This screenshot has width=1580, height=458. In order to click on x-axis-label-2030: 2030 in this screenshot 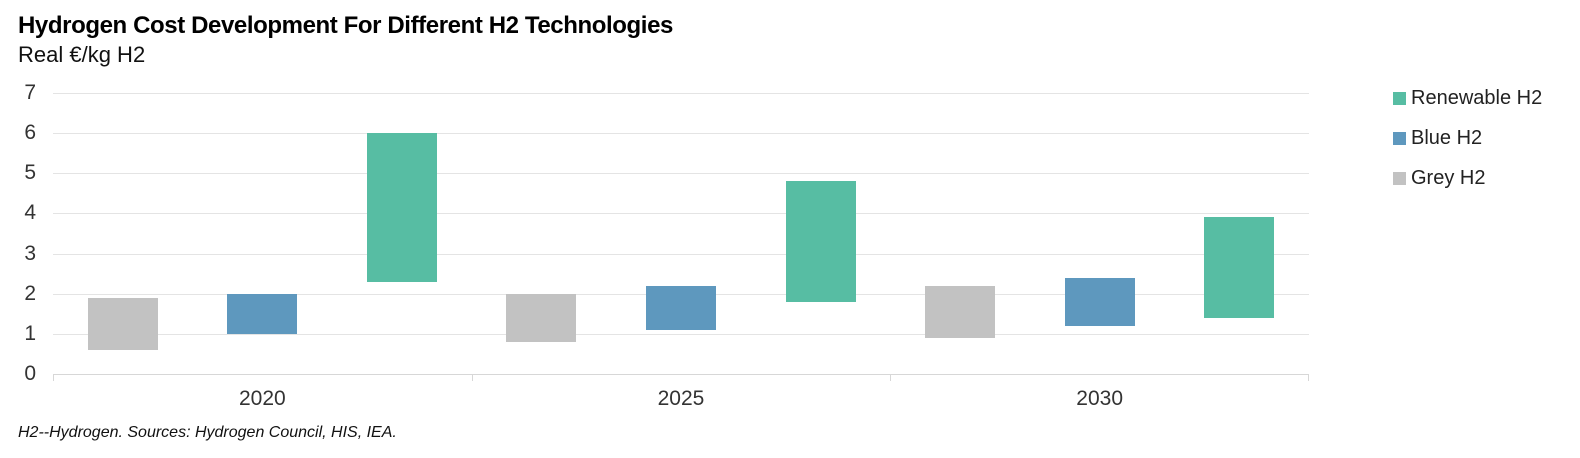, I will do `click(1100, 398)`.